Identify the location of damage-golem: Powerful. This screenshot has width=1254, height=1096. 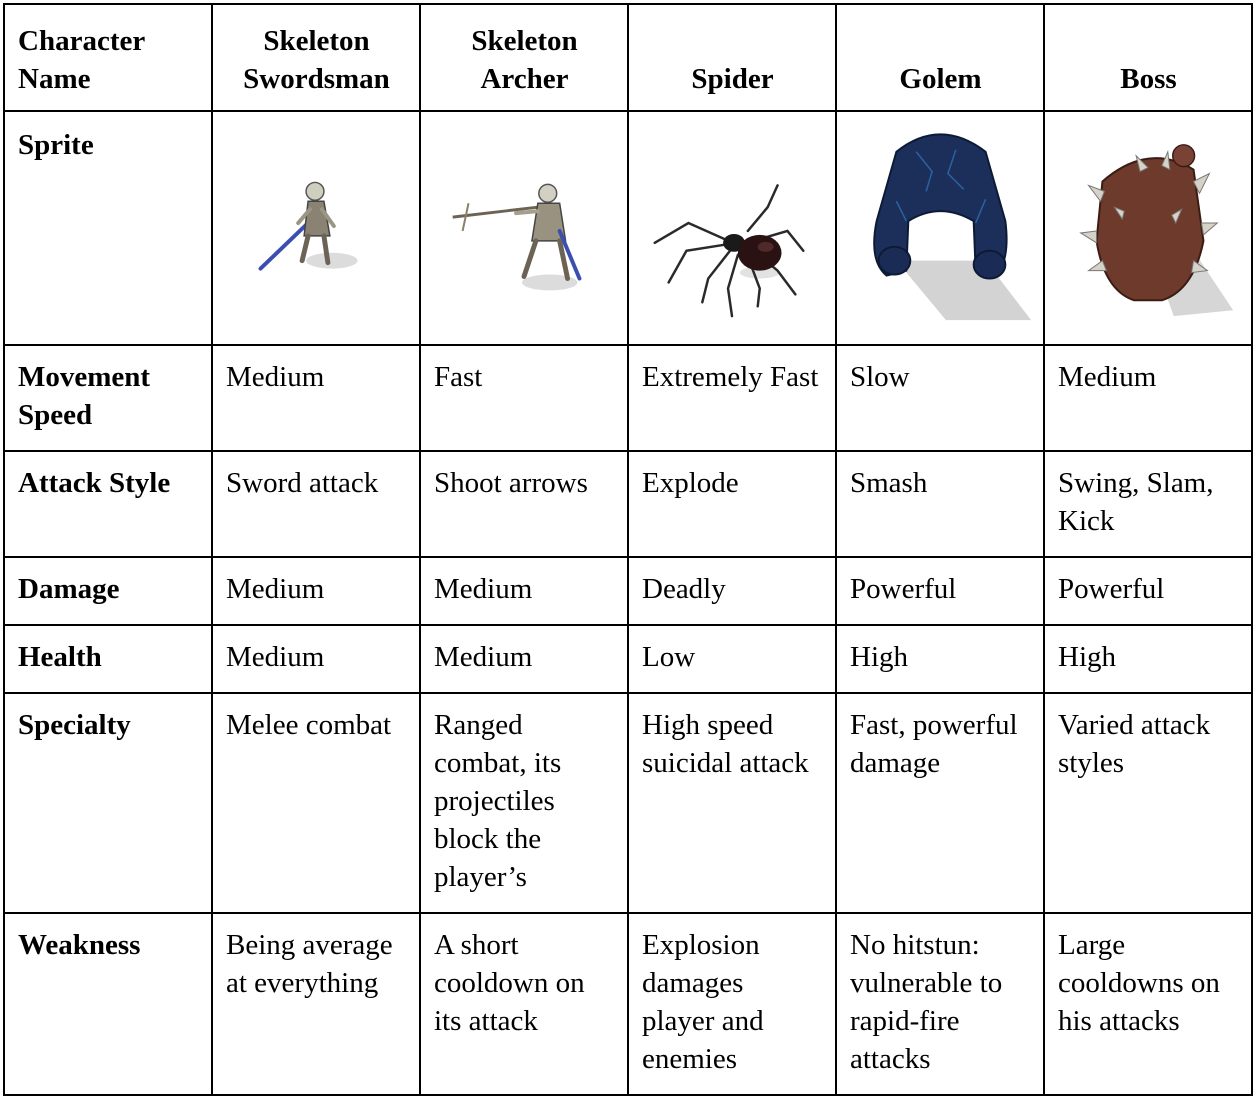
(940, 591).